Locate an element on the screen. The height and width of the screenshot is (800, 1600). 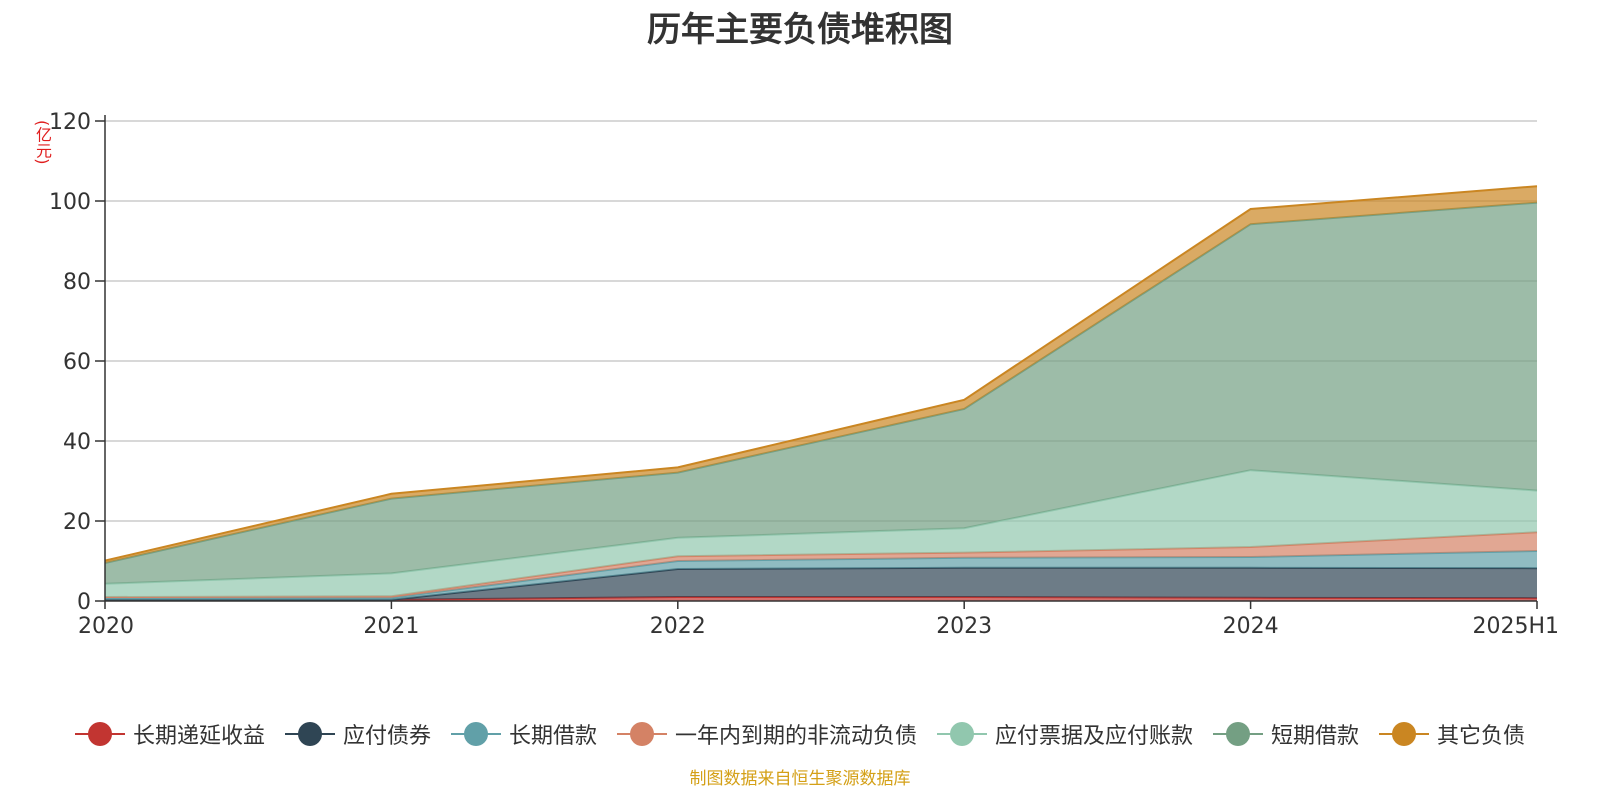
legend-label: 应付债券 is located at coordinates (386, 736).